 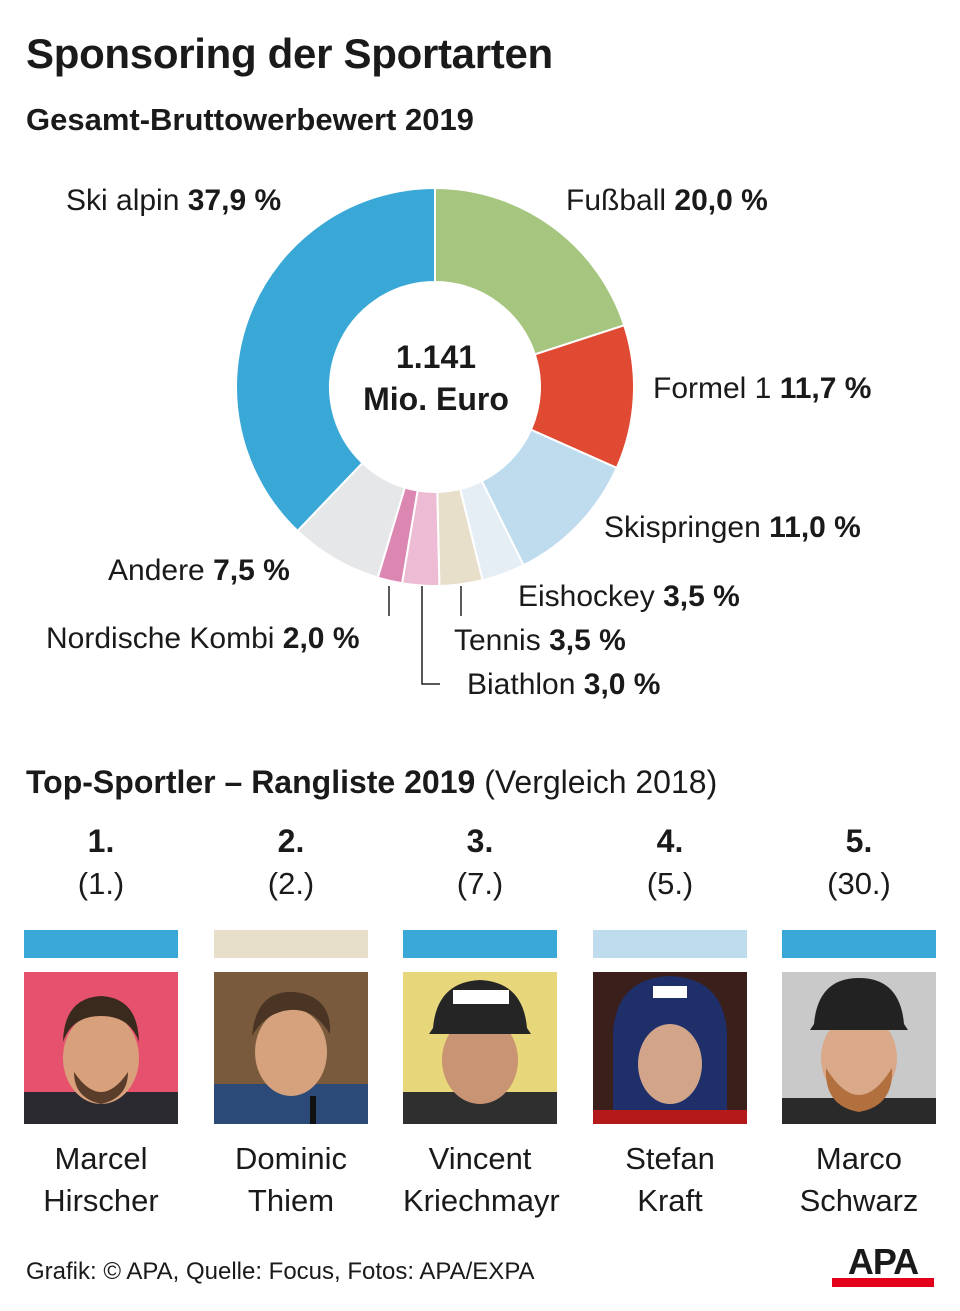 I want to click on ranking-title-comparison: (Vergleich 2018), so click(x=601, y=782).